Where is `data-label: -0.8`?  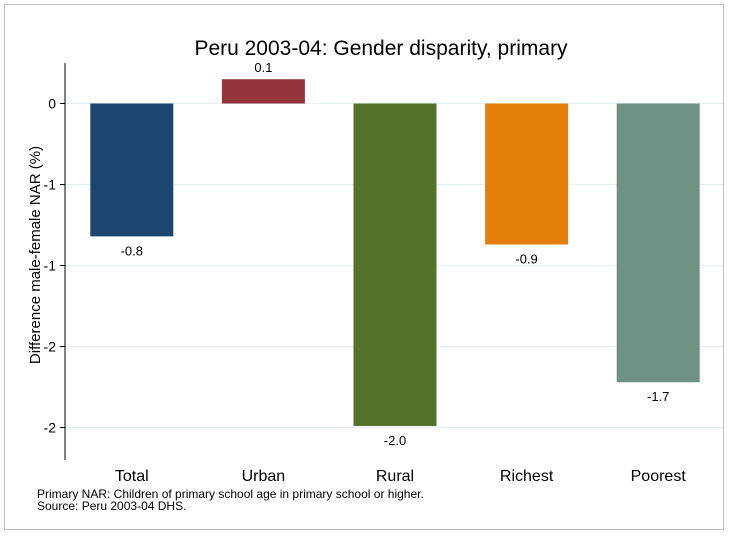 data-label: -0.8 is located at coordinates (132, 250).